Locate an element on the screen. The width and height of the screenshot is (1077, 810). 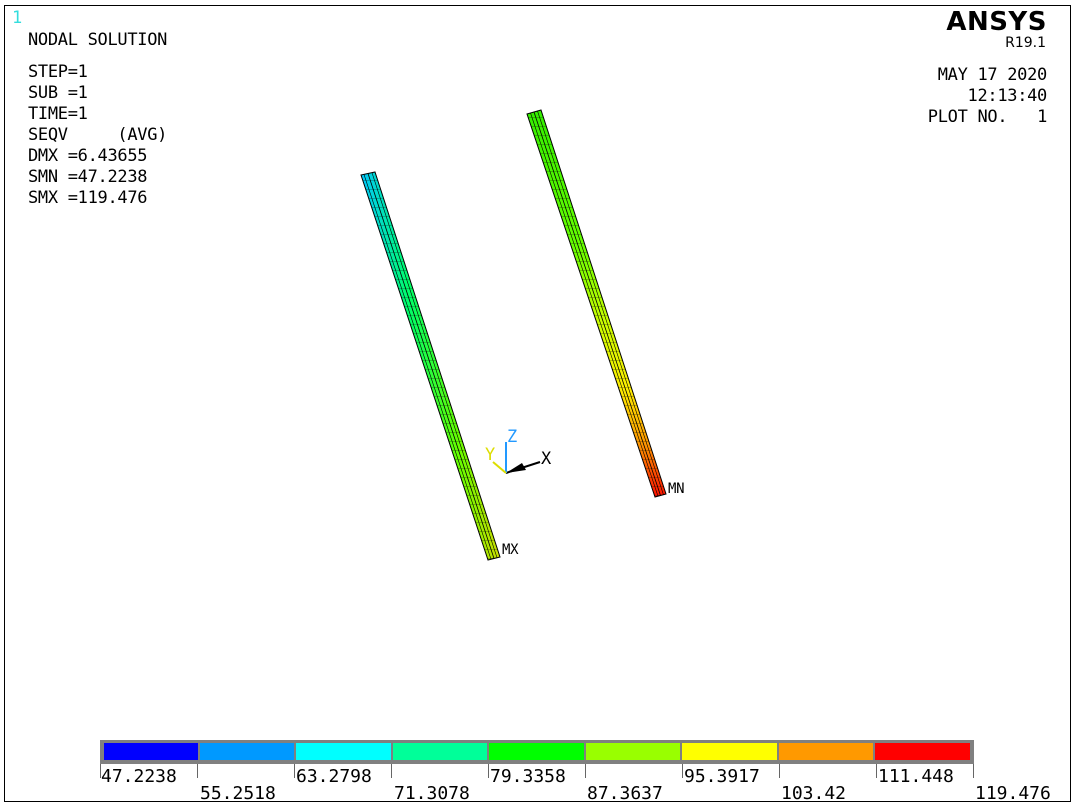
window-number: 1 is located at coordinates (17, 18).